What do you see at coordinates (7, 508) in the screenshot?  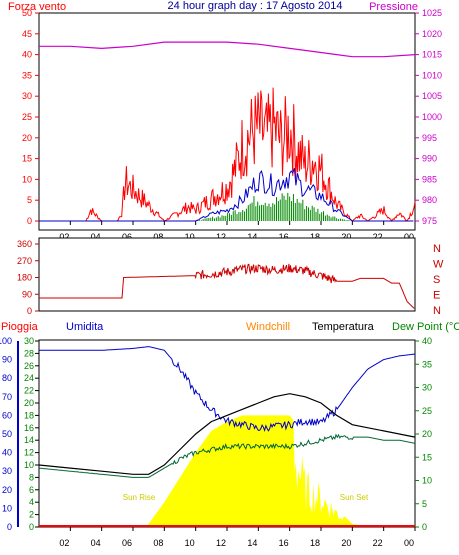 I see `humidity-tick-label: 10` at bounding box center [7, 508].